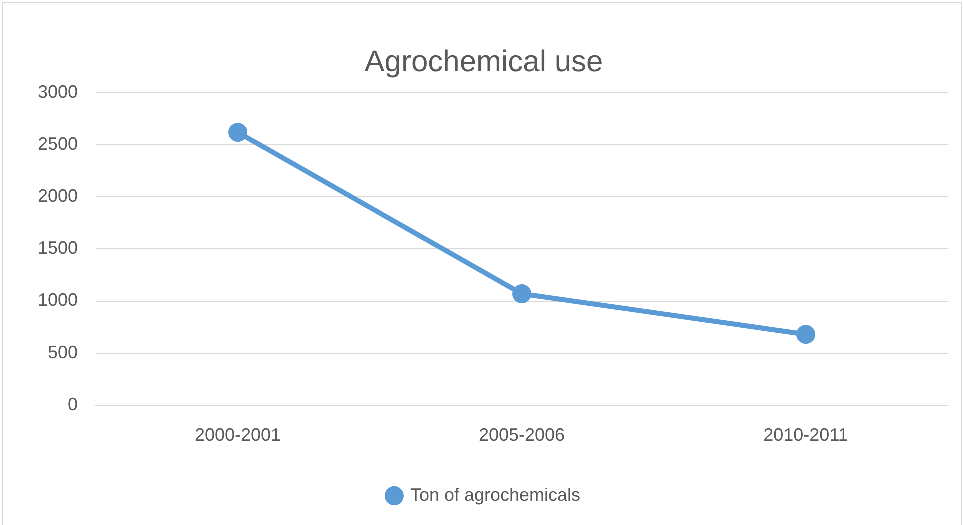  What do you see at coordinates (63, 352) in the screenshot?
I see `y-tick-label: 500` at bounding box center [63, 352].